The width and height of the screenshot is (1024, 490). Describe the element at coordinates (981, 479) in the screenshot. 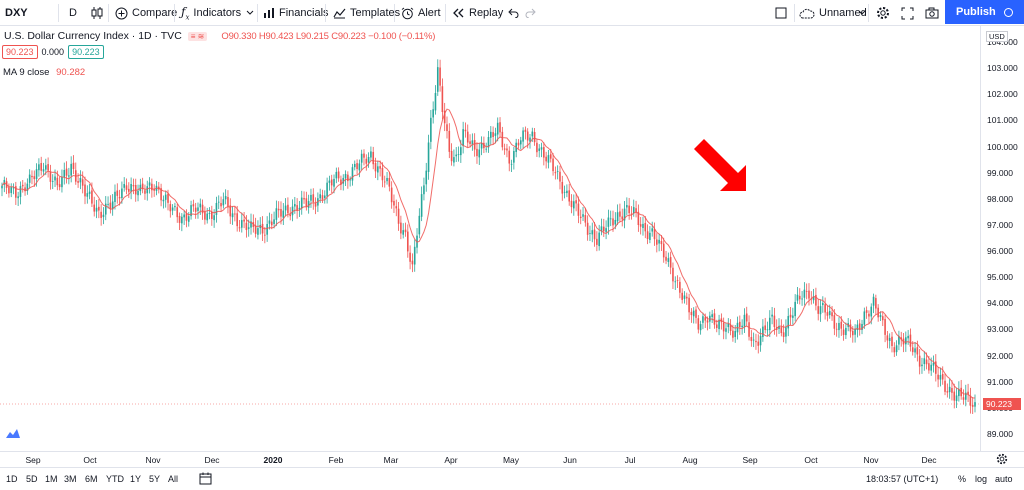

I see `log-toggle: log` at that location.